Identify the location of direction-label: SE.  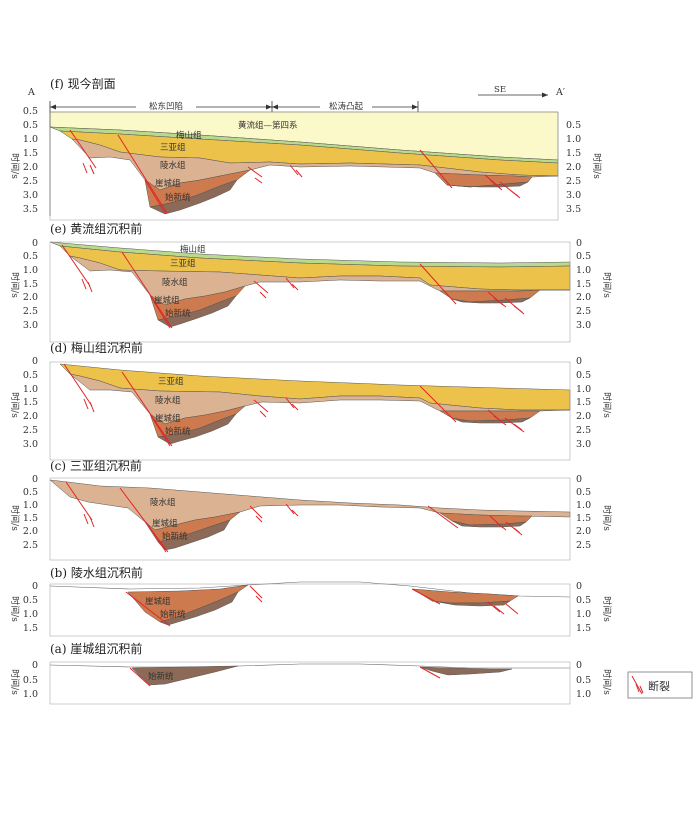
(500, 90).